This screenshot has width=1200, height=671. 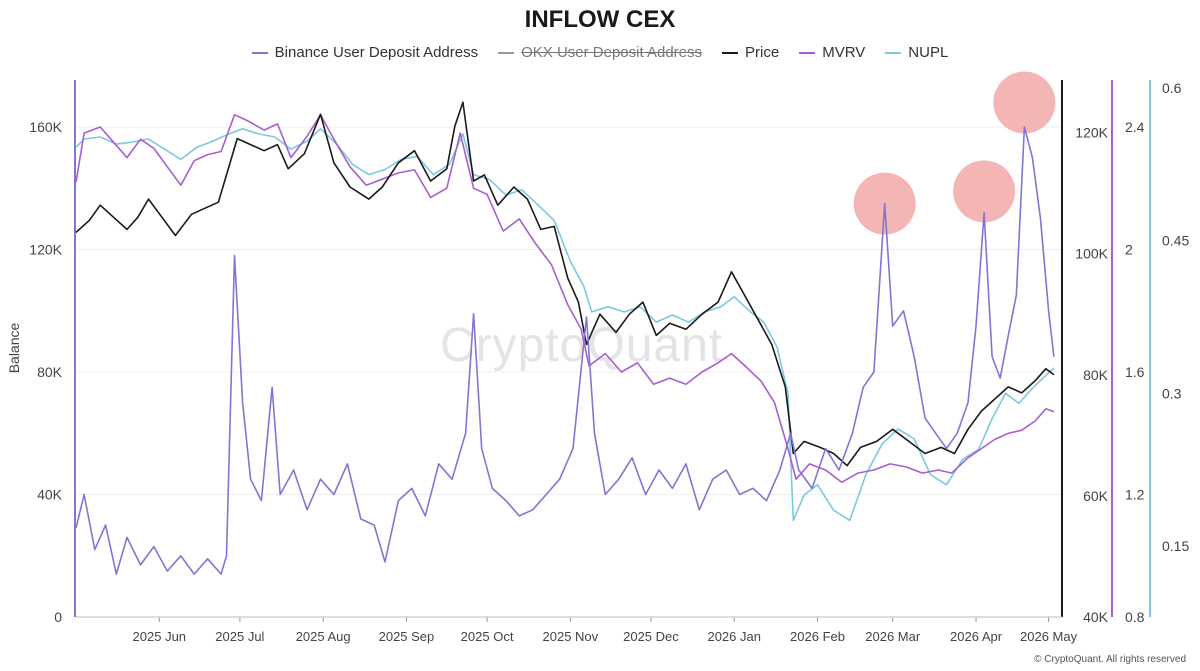 I want to click on x-tick-label: 2026 Mar, so click(x=893, y=636).